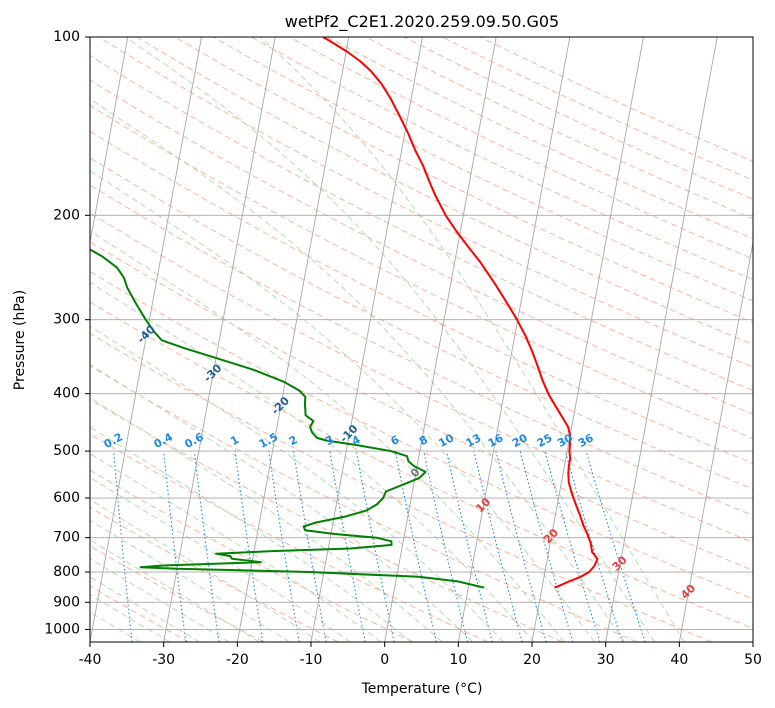 The image size is (775, 708). Describe the element at coordinates (293, 440) in the screenshot. I see `mixing-ratio-label: 2` at that location.